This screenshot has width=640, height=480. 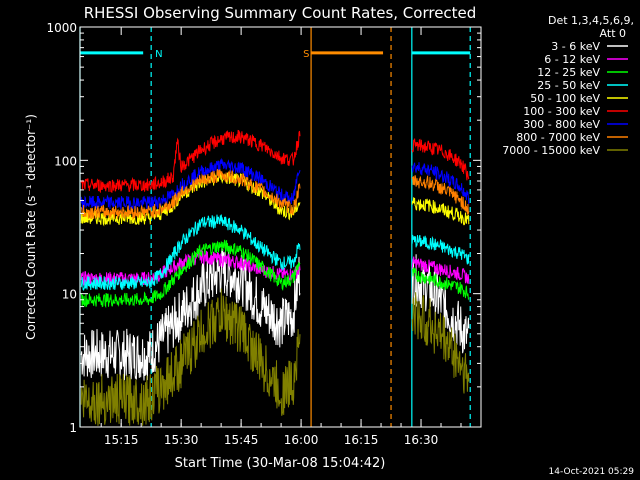 I want to click on legend-label-1: 6 - 12 keV, so click(x=572, y=59).